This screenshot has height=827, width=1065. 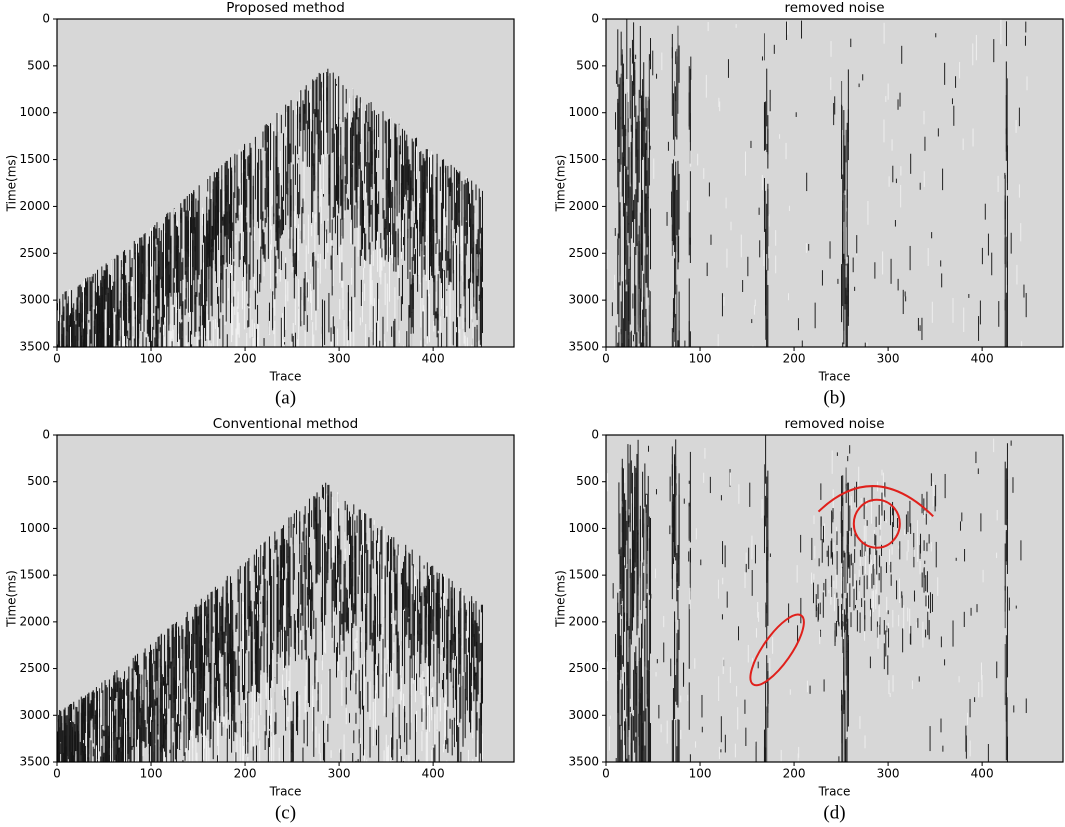 I want to click on annotation-arc, so click(x=875, y=501).